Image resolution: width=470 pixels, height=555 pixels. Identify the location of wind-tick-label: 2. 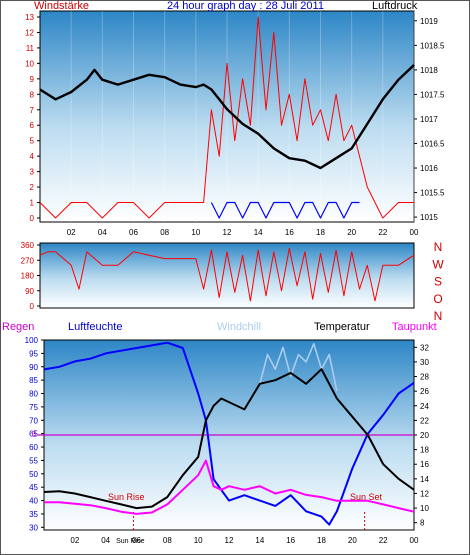
(32, 187).